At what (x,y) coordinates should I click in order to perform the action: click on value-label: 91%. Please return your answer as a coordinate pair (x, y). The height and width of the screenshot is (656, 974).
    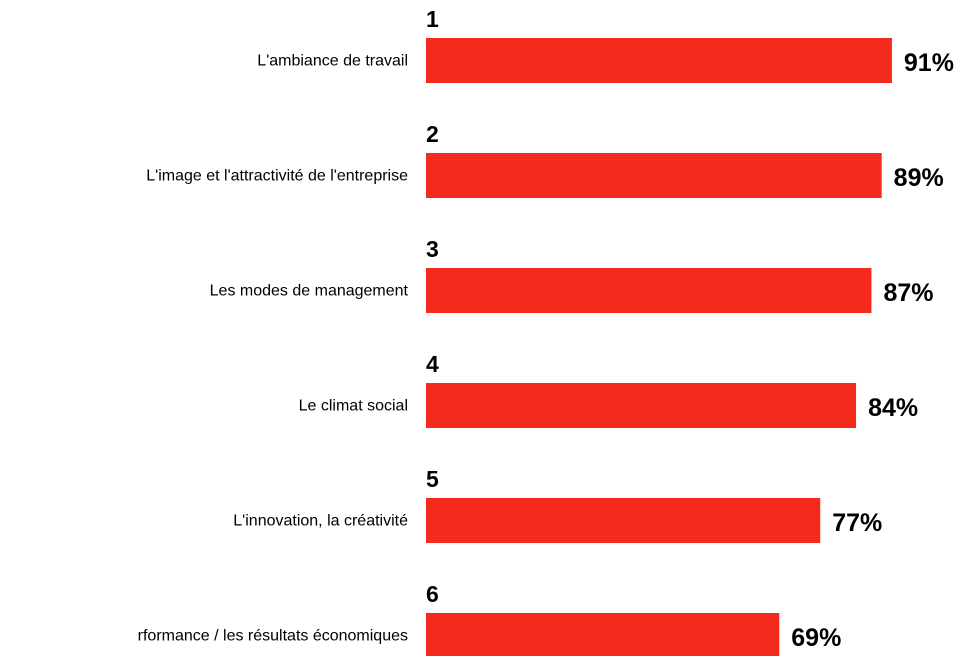
    Looking at the image, I should click on (929, 63).